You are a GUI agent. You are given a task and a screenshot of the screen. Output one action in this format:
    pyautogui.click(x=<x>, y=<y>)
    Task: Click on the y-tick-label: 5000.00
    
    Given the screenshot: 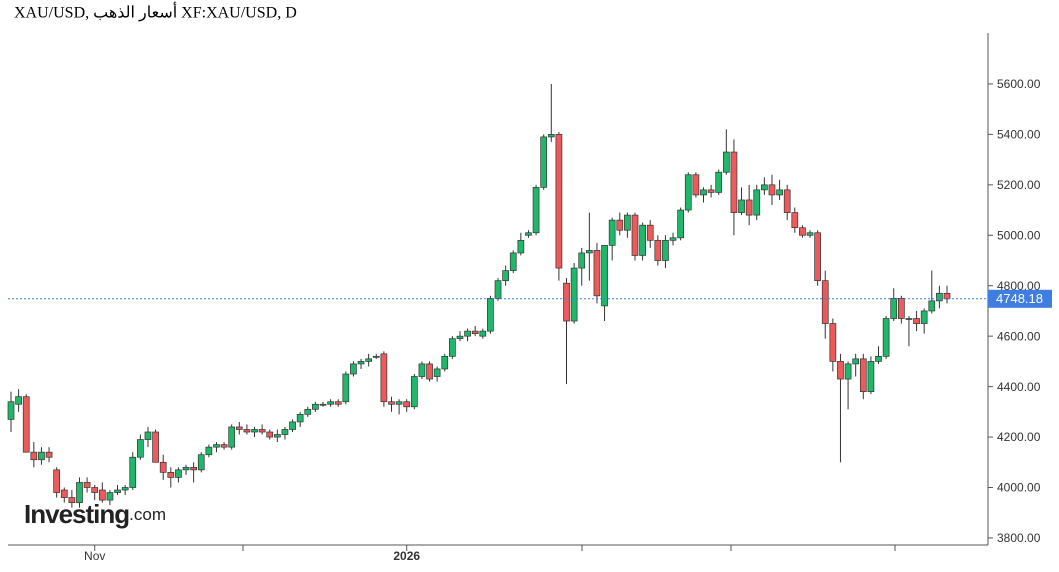 What is the action you would take?
    pyautogui.click(x=1019, y=235)
    